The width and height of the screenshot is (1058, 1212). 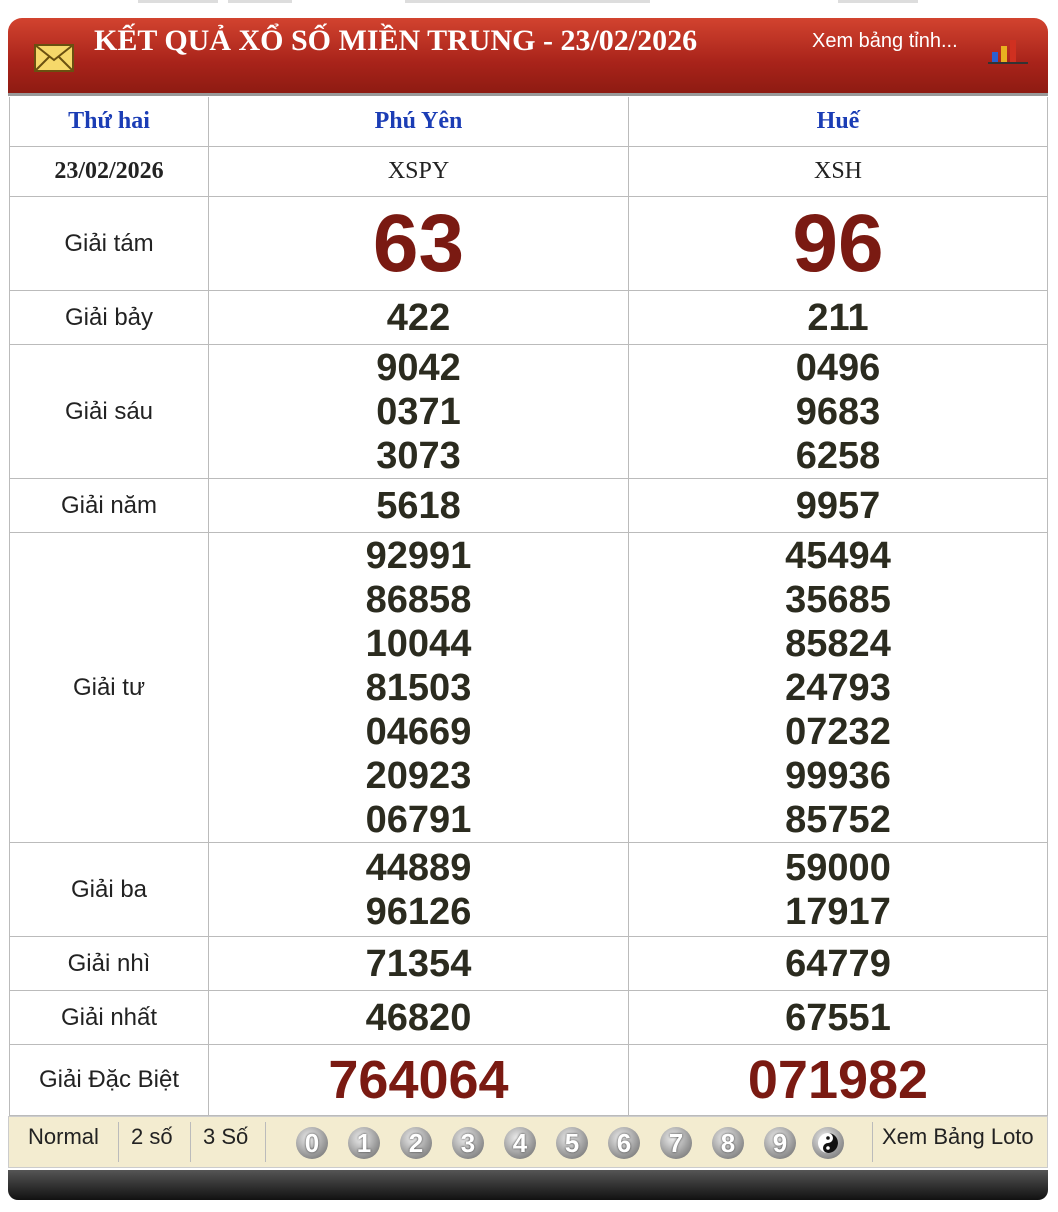 I want to click on prize-number: 0371, so click(x=418, y=411).